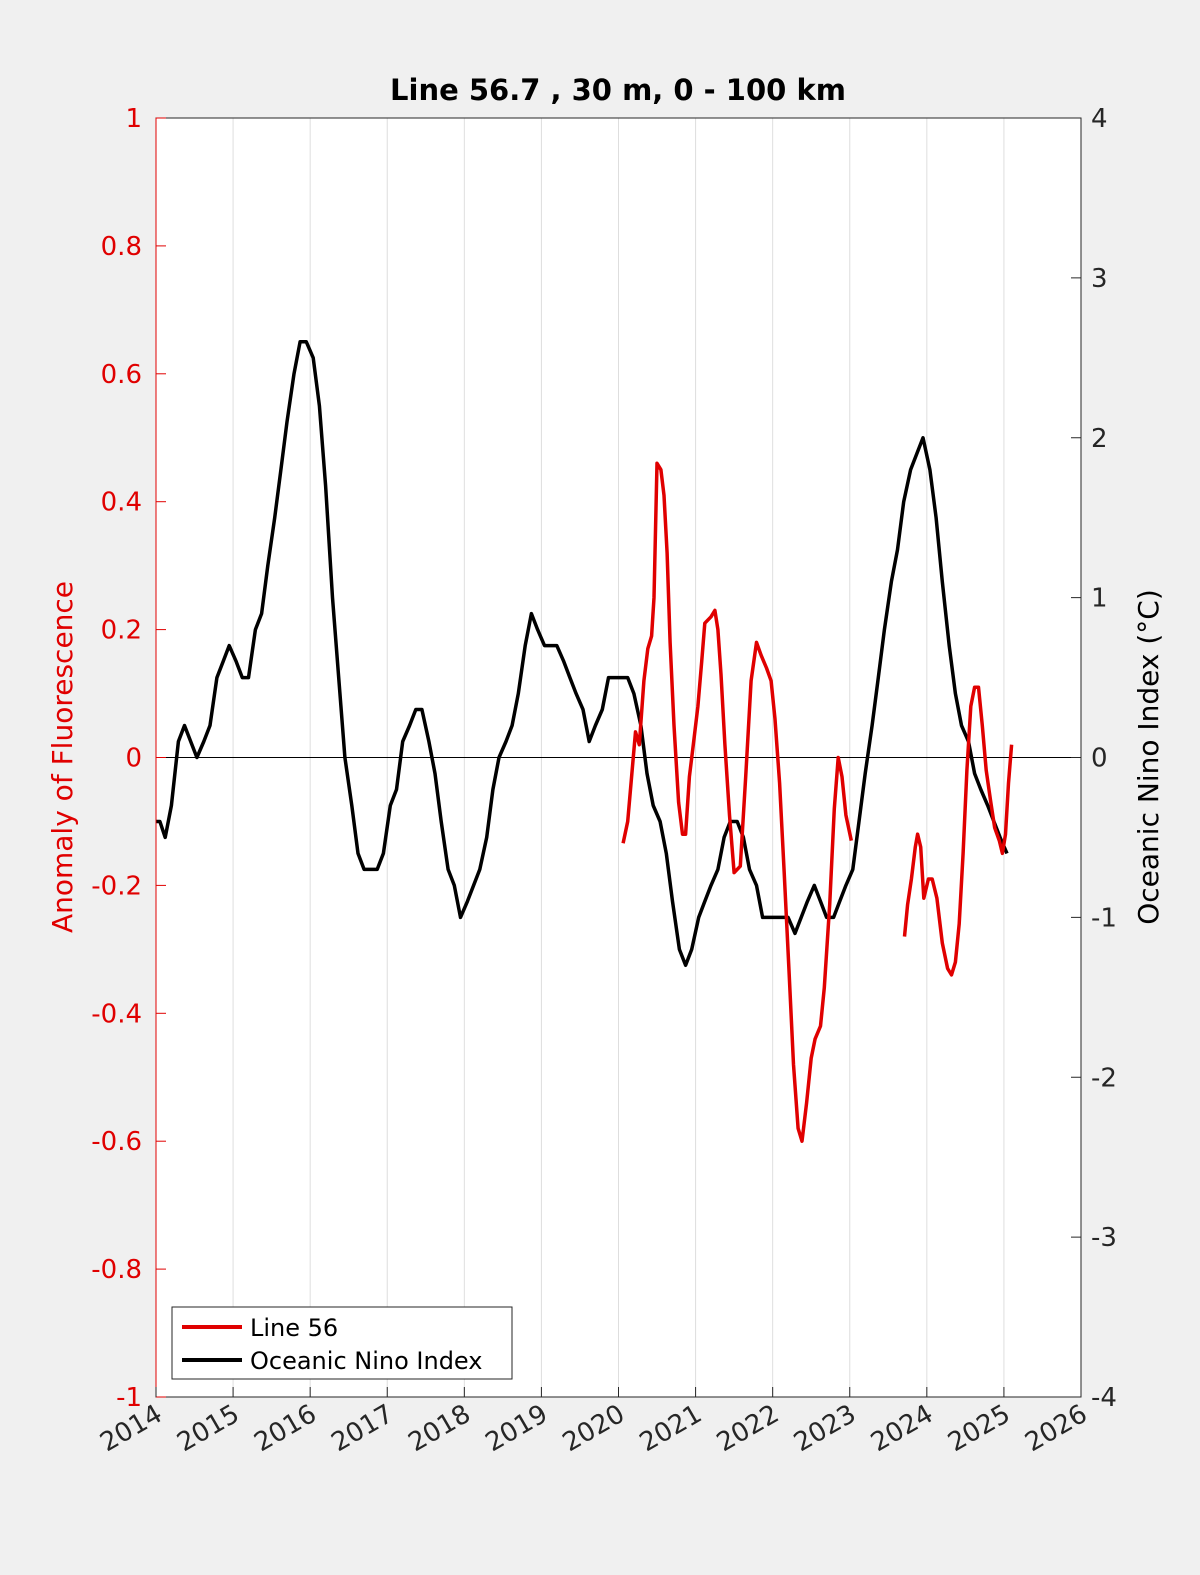 This screenshot has width=1200, height=1575. I want to click on y-left-tick-label: 0.2, so click(121, 631).